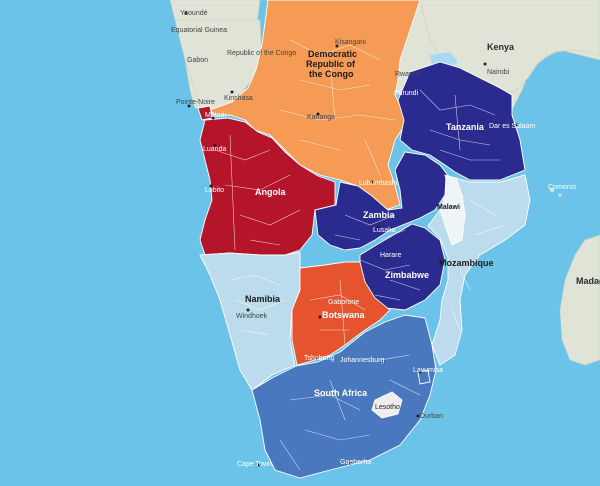 The height and width of the screenshot is (486, 600). I want to click on zambia-region, so click(382, 201).